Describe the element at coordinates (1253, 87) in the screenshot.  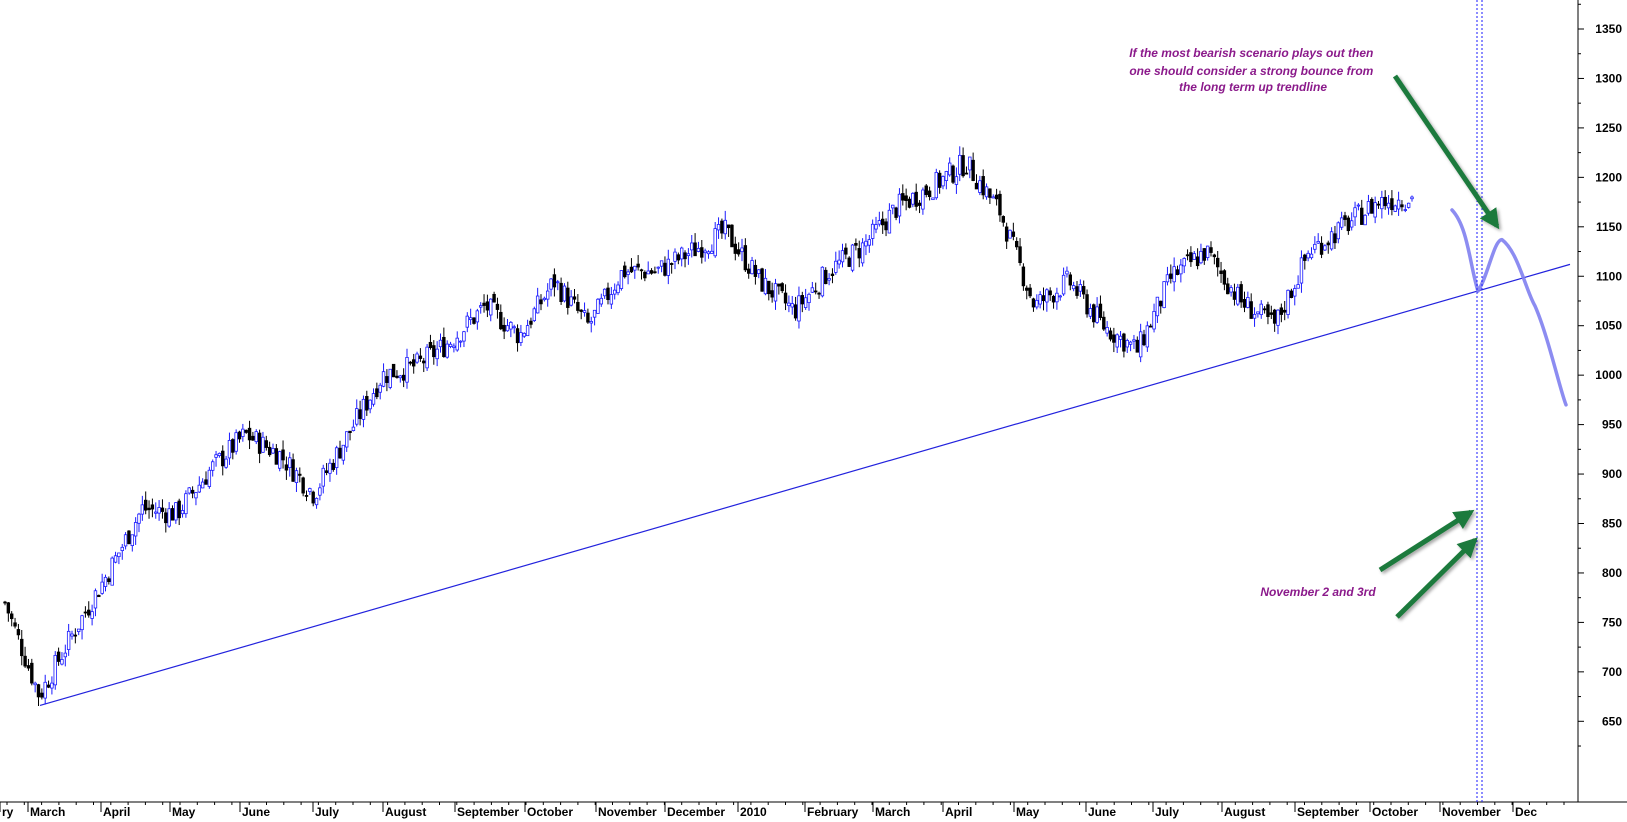
I see `annotation-bearish-line-3: the long term up trendline` at that location.